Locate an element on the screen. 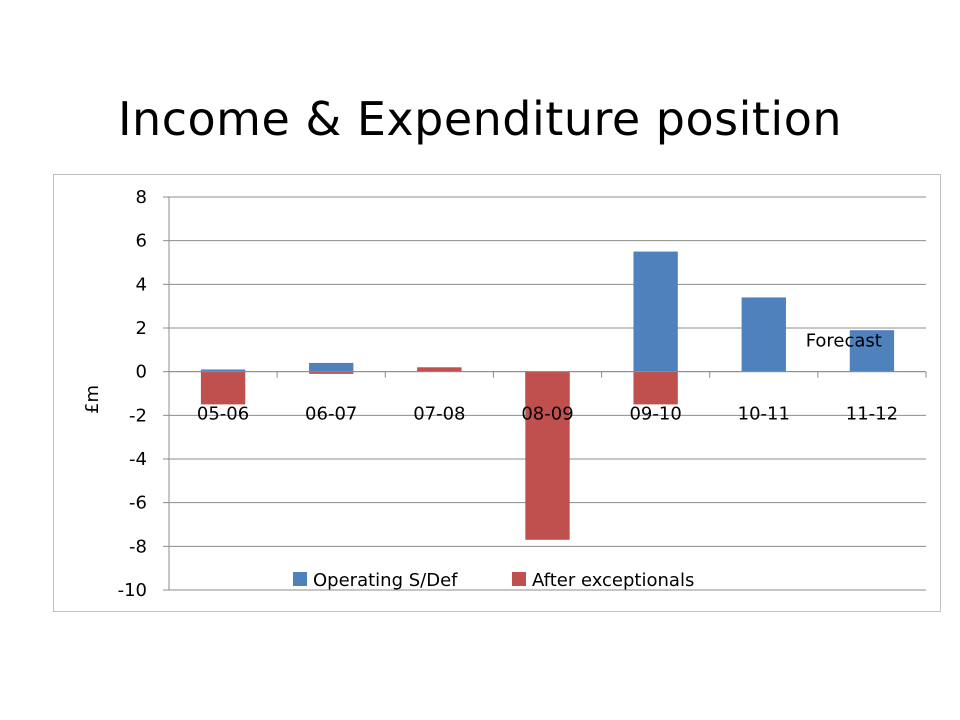 This screenshot has height=720, width=960. y-axis-title: £m is located at coordinates (92, 399).